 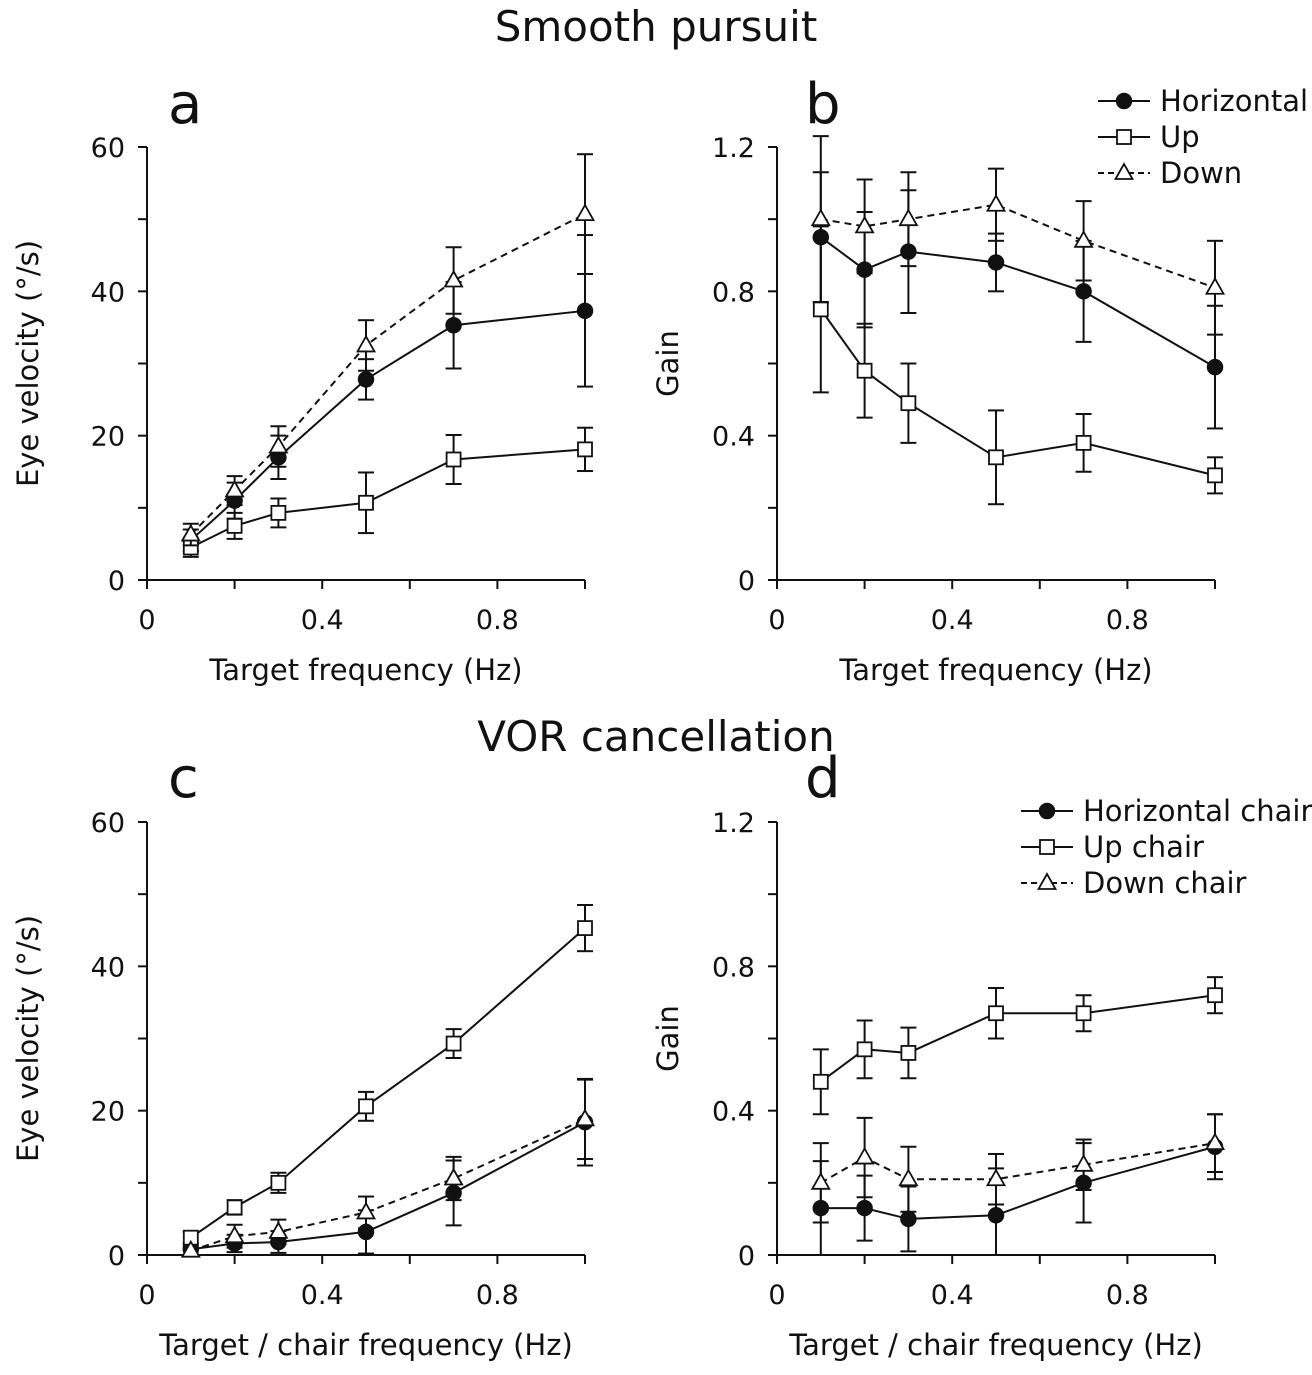 I want to click on panel-letter: c, so click(x=183, y=778).